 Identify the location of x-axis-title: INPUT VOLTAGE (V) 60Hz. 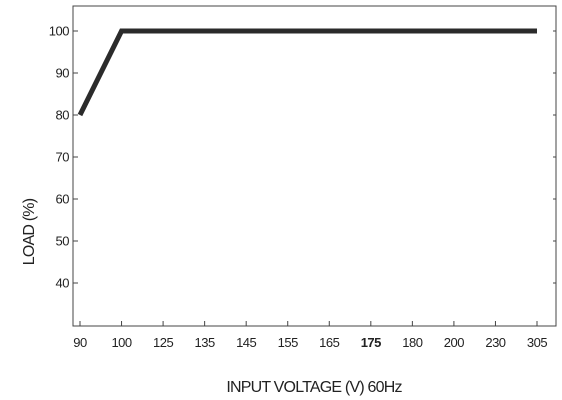
(314, 387).